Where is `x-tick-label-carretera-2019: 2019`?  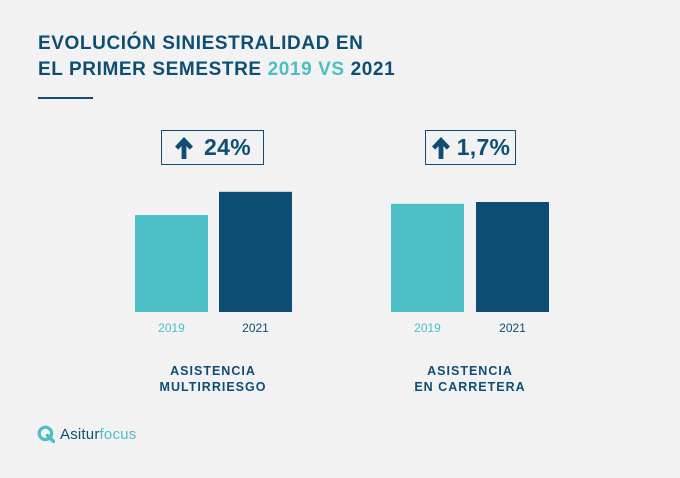
x-tick-label-carretera-2019: 2019 is located at coordinates (427, 328).